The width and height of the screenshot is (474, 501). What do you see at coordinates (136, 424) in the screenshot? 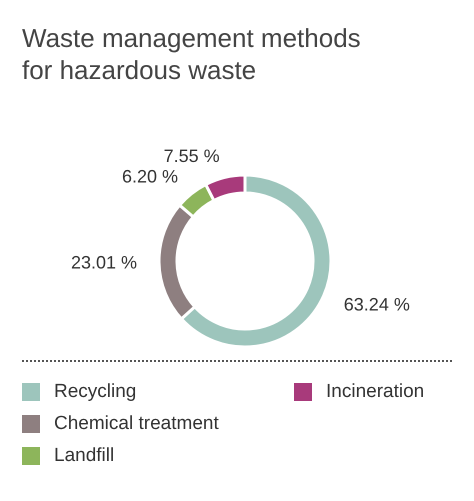
I see `legend-label: Chemical treatment` at bounding box center [136, 424].